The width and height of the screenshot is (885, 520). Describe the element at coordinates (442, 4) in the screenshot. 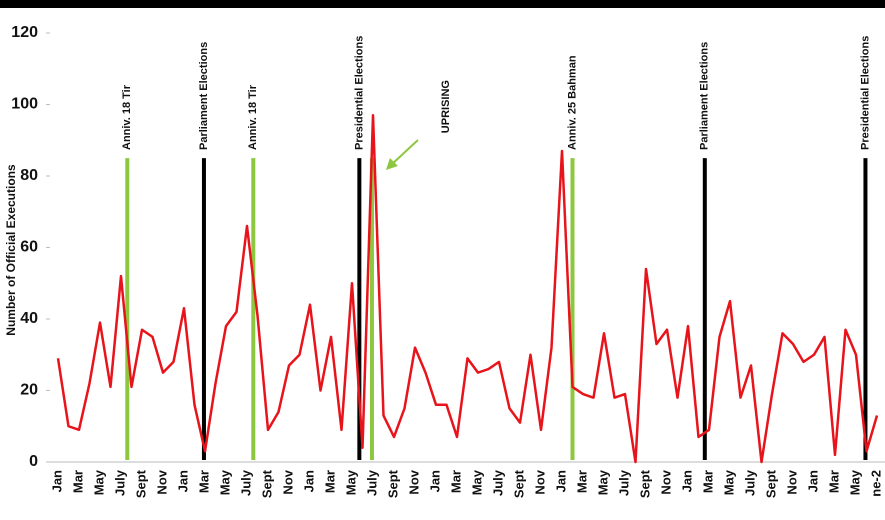

I see `top-band` at that location.